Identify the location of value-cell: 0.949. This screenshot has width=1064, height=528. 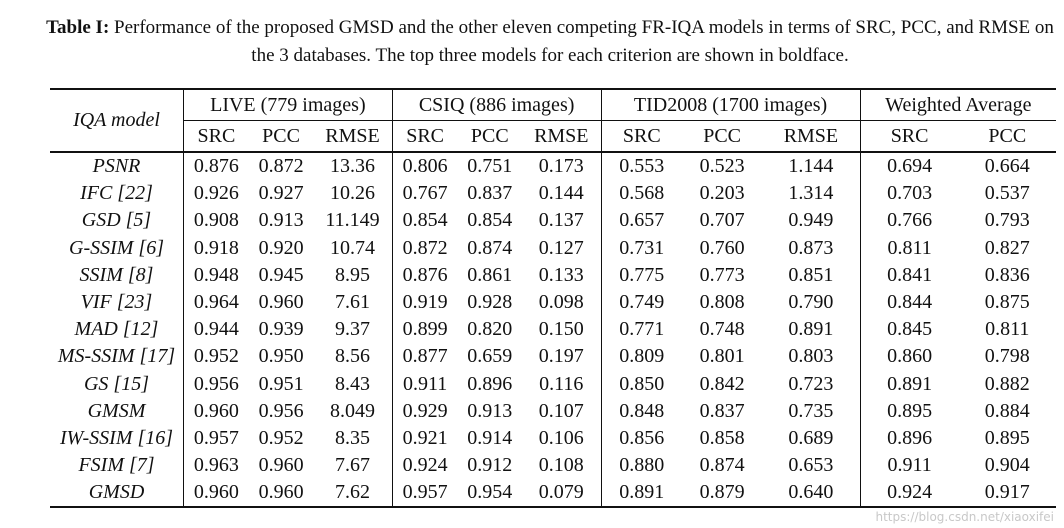
(811, 220).